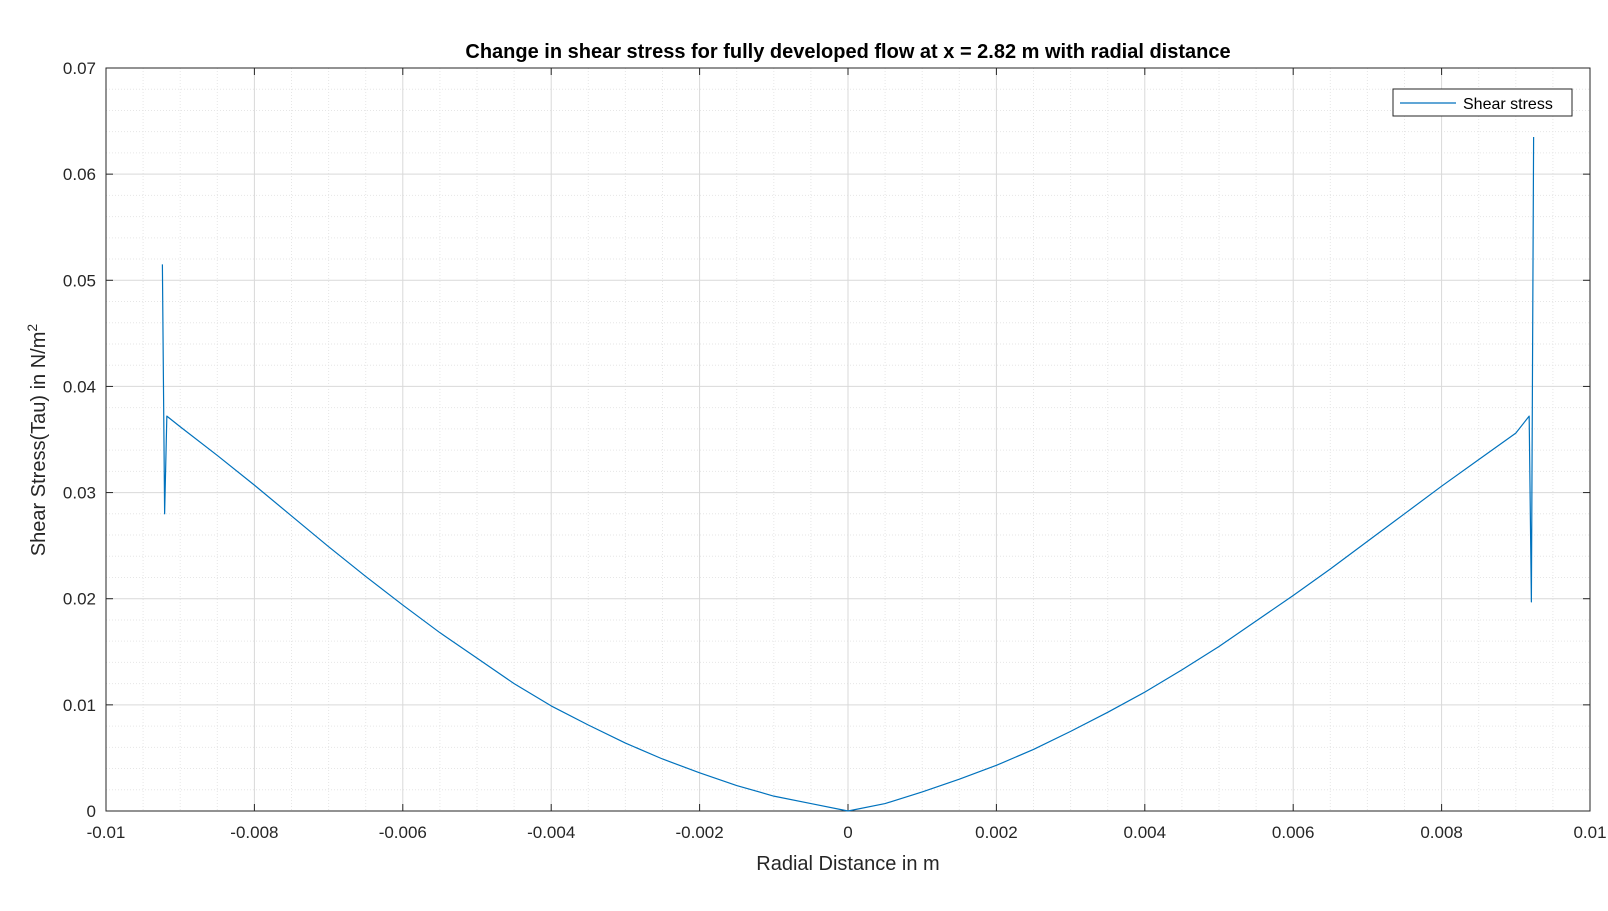 The height and width of the screenshot is (911, 1608). Describe the element at coordinates (39, 444) in the screenshot. I see `y-axis-label-main: Shear Stress(Tau) in N/m` at that location.